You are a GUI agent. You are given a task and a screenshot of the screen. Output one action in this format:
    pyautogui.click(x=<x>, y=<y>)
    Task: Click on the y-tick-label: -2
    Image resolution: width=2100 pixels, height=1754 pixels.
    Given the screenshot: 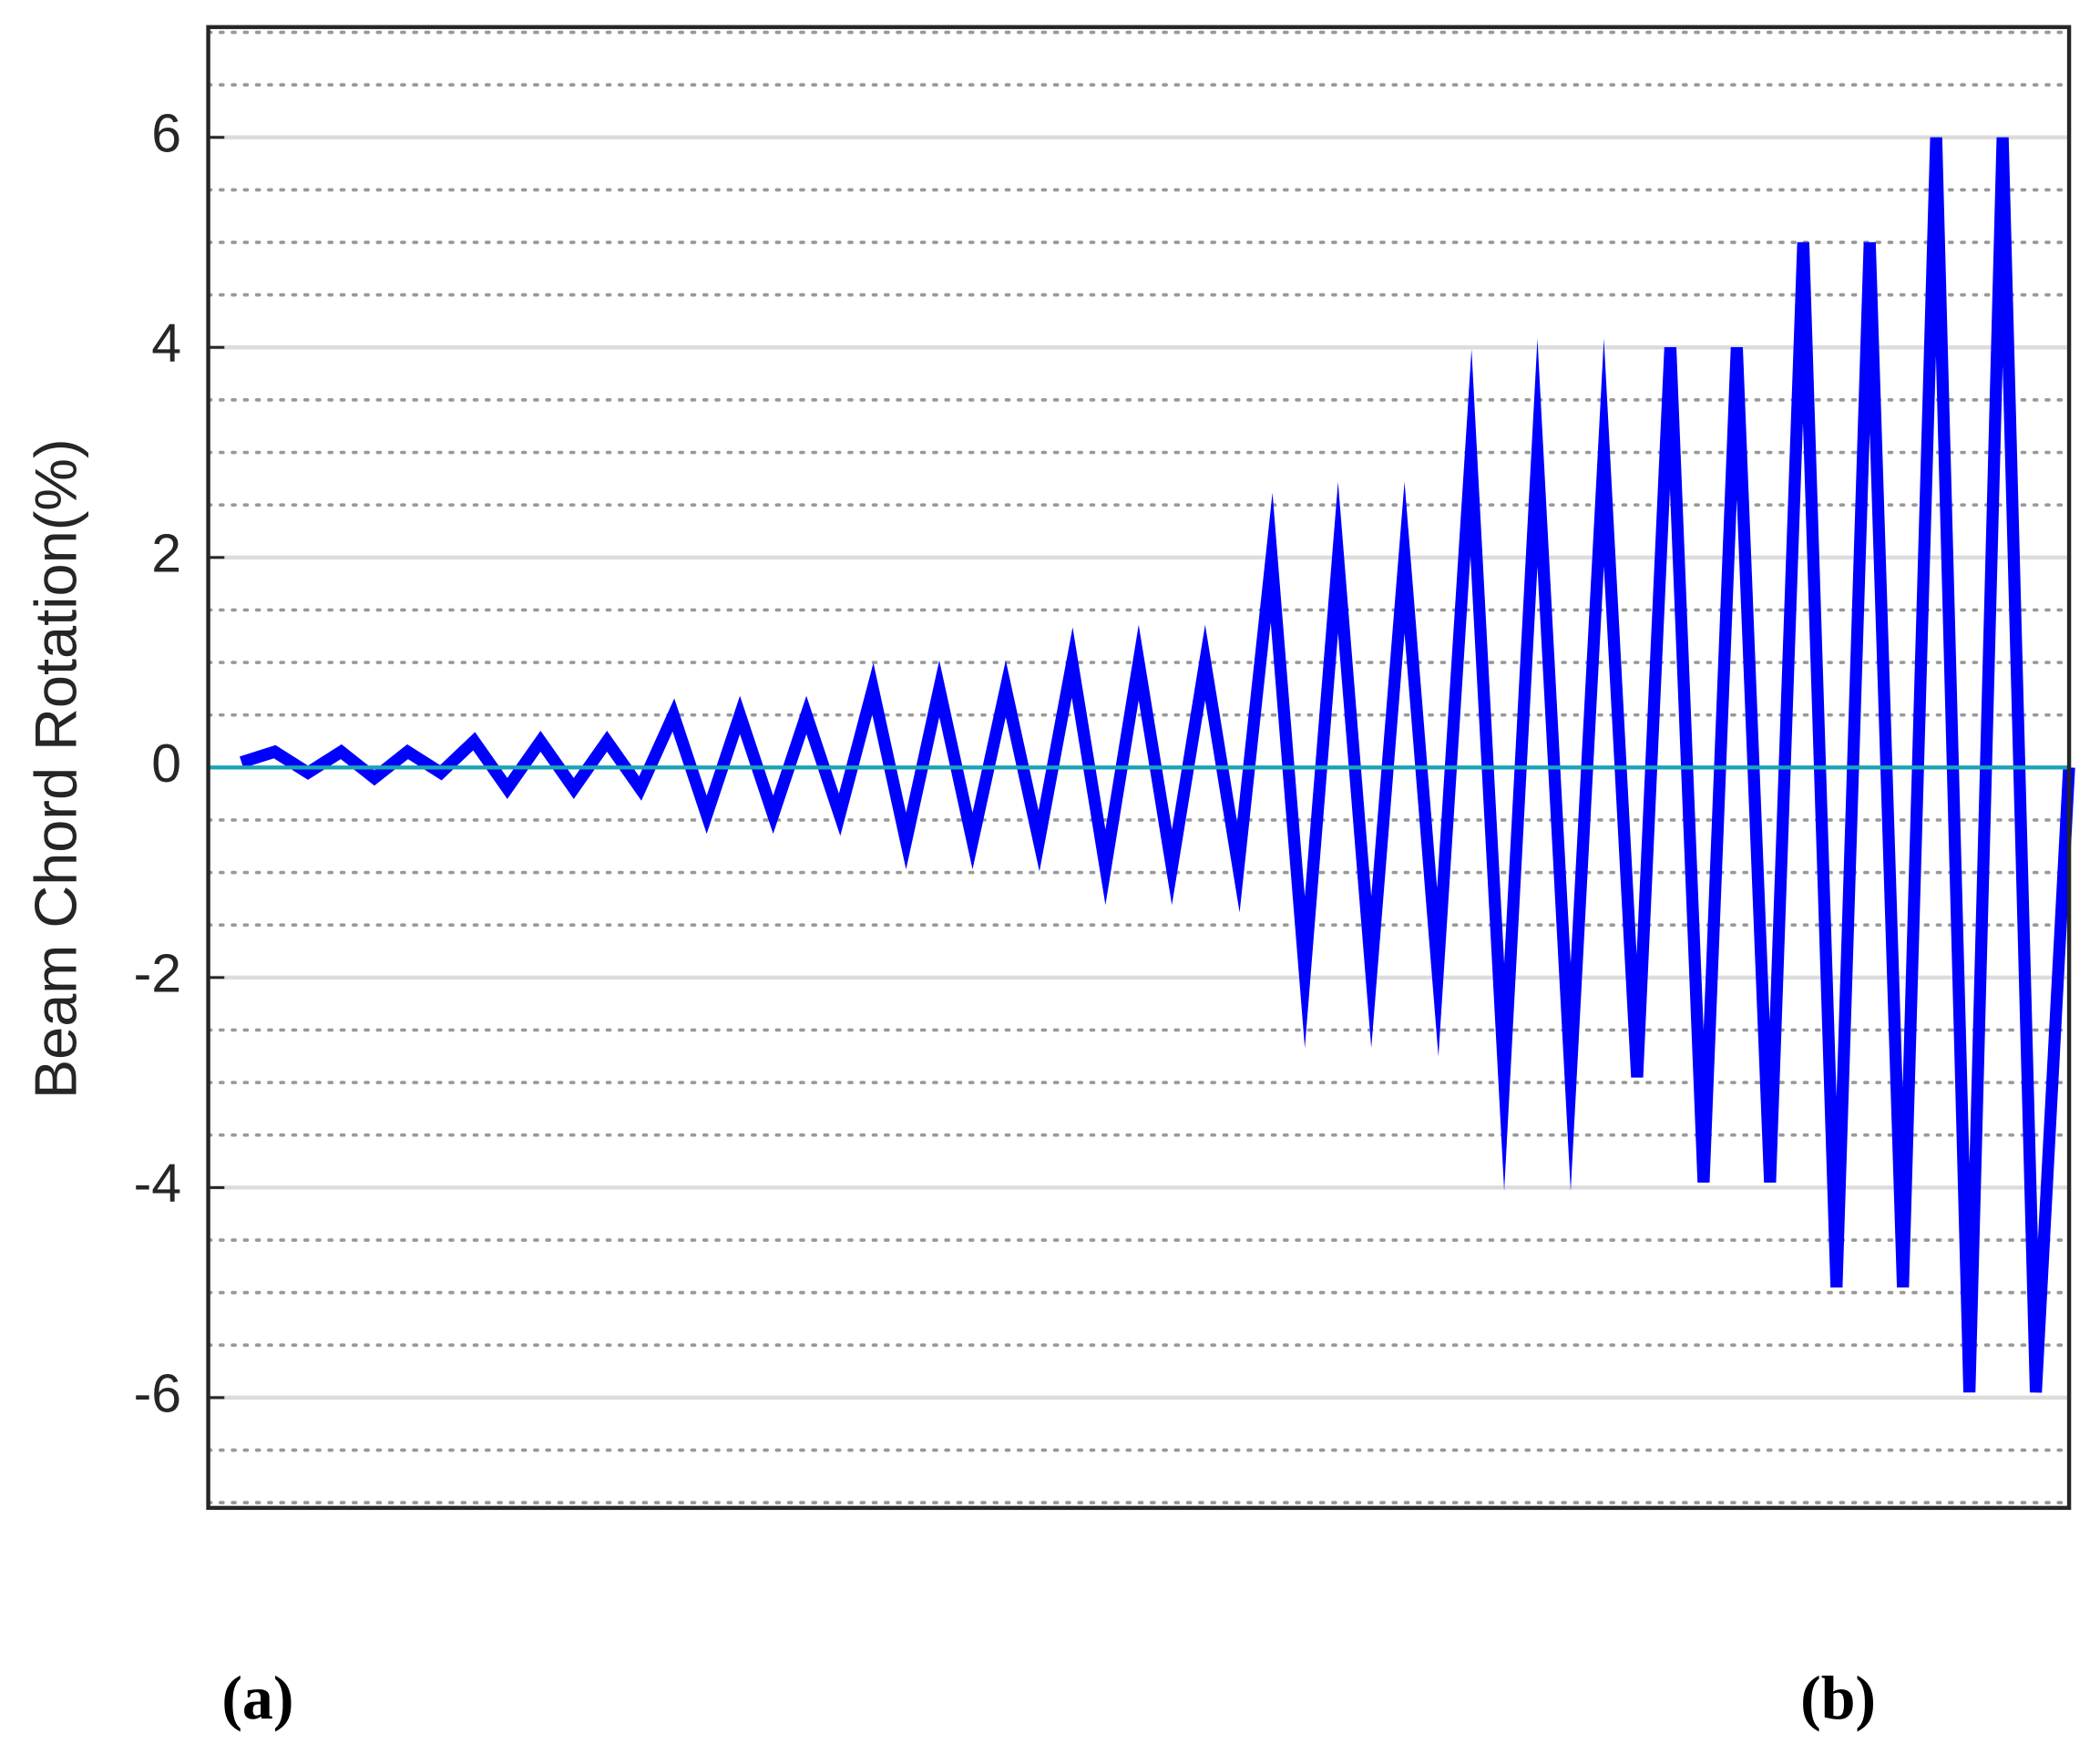 What is the action you would take?
    pyautogui.click(x=158, y=973)
    